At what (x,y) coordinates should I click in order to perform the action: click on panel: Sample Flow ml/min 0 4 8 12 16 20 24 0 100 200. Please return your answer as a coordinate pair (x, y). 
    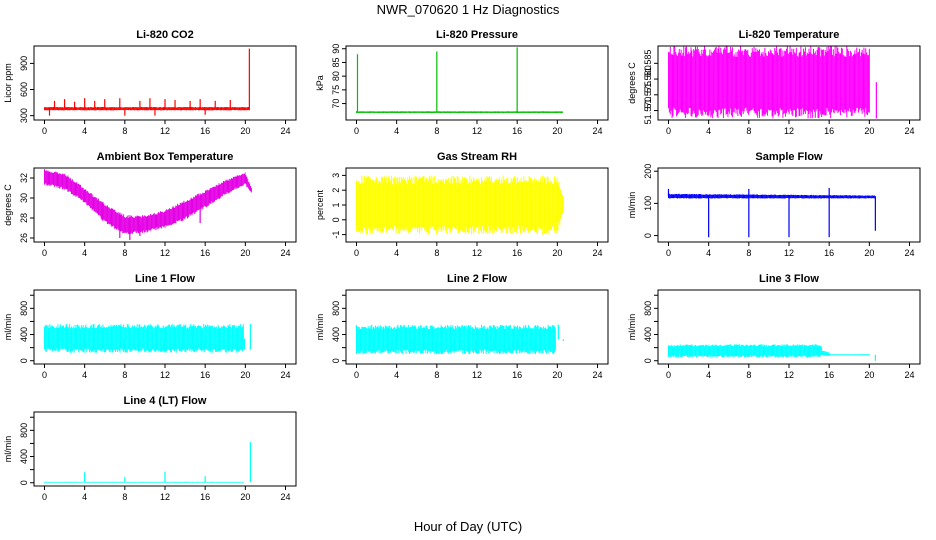
    Looking at the image, I should click on (774, 204).